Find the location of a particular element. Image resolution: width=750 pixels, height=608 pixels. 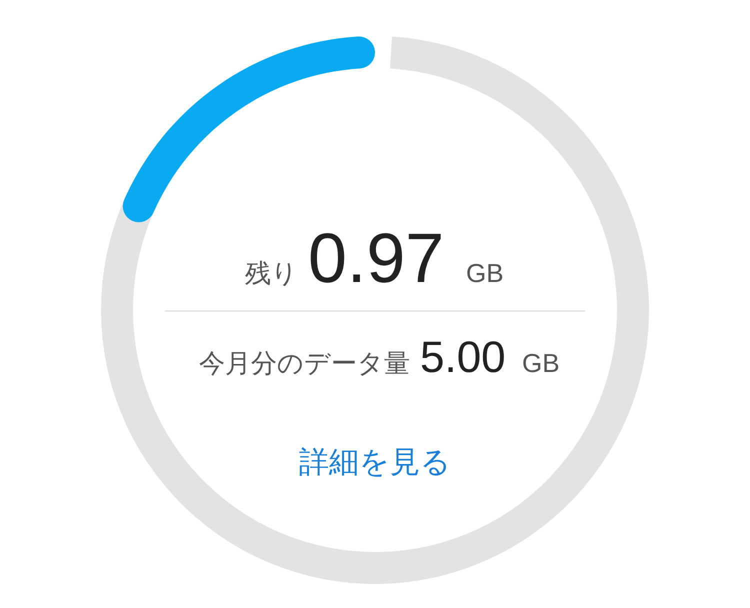

annotation: 今月分のデータ量 is located at coordinates (304, 363).